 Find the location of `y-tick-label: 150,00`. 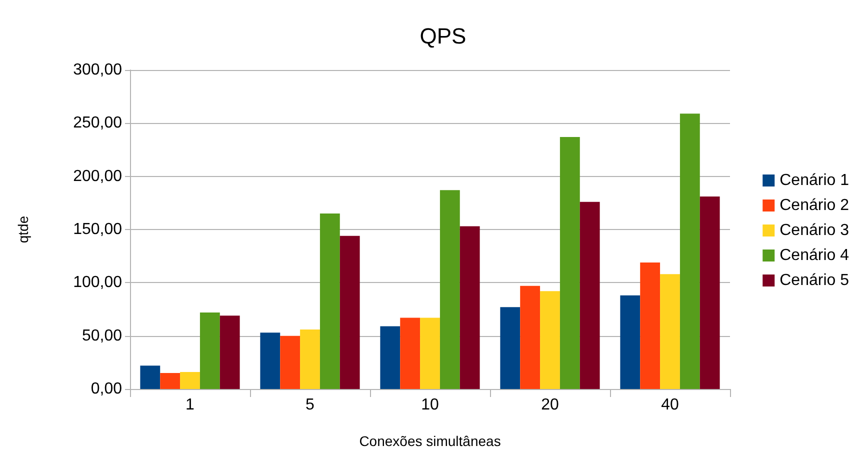

y-tick-label: 150,00 is located at coordinates (97, 229).